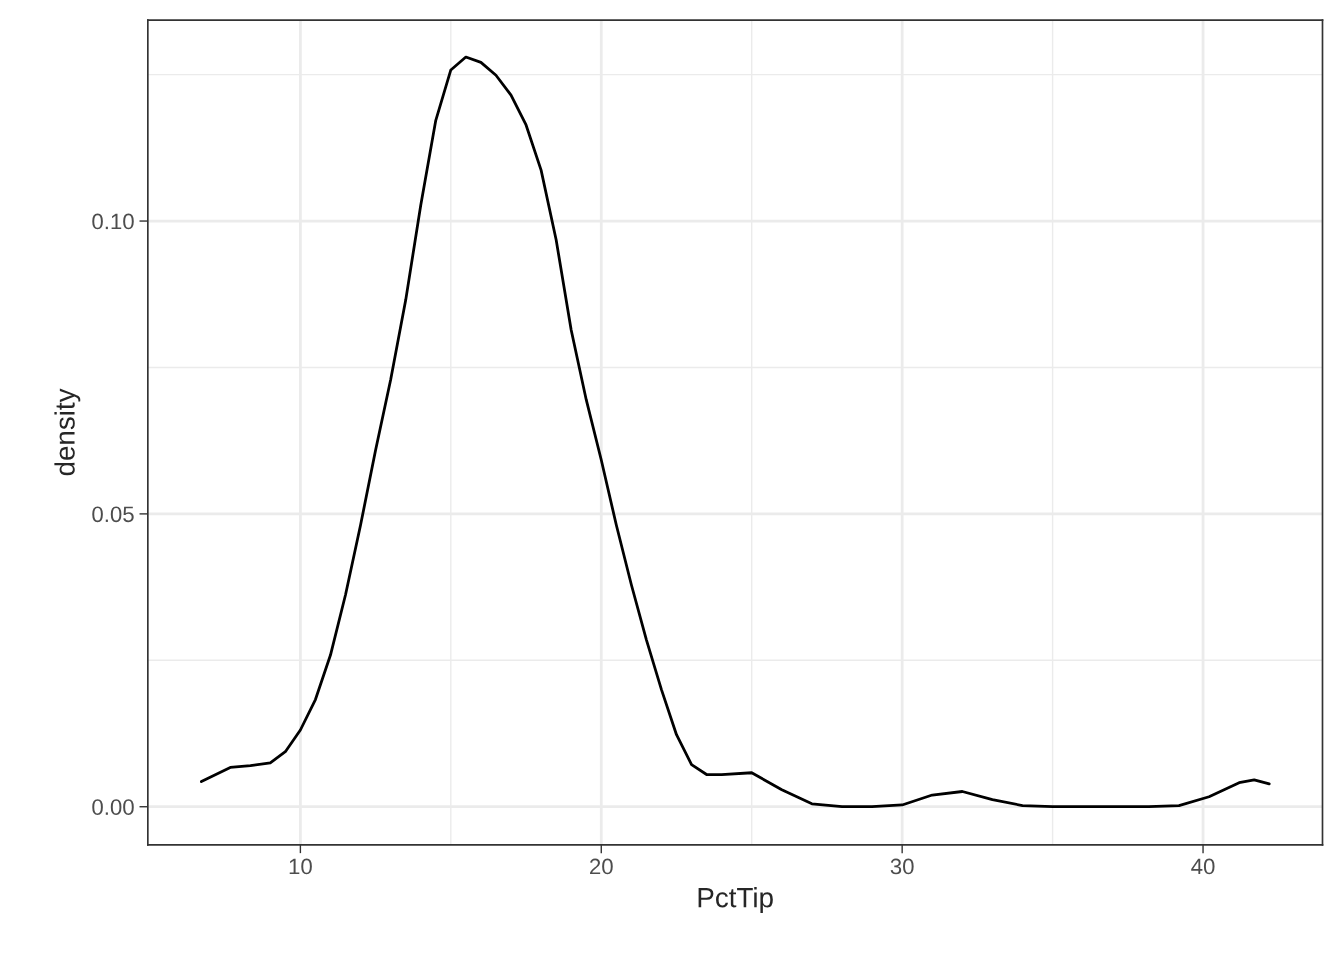 The height and width of the screenshot is (960, 1344). I want to click on x-tick-label: 10, so click(300, 866).